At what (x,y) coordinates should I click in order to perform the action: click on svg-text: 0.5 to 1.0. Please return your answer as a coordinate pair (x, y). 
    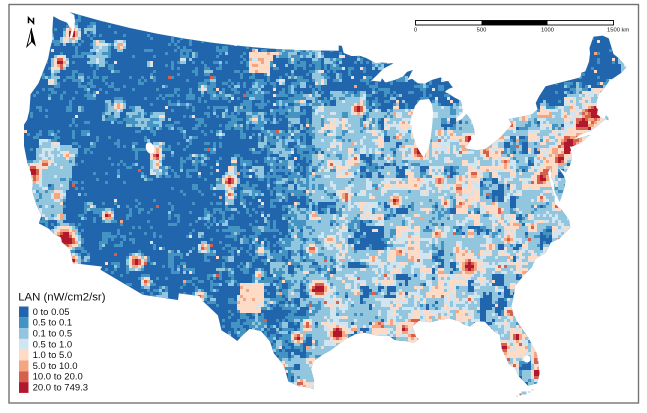
    Looking at the image, I should click on (53, 344).